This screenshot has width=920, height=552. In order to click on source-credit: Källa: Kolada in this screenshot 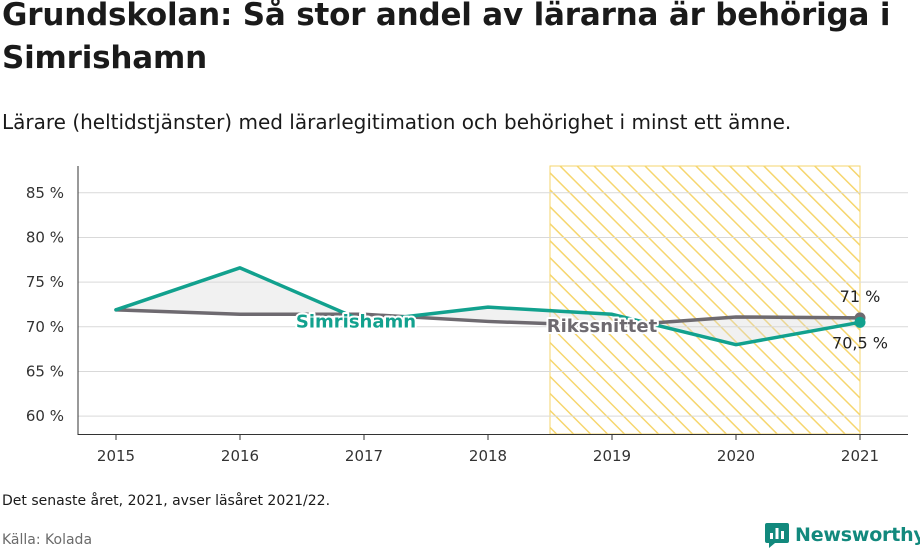, I will do `click(47, 540)`.